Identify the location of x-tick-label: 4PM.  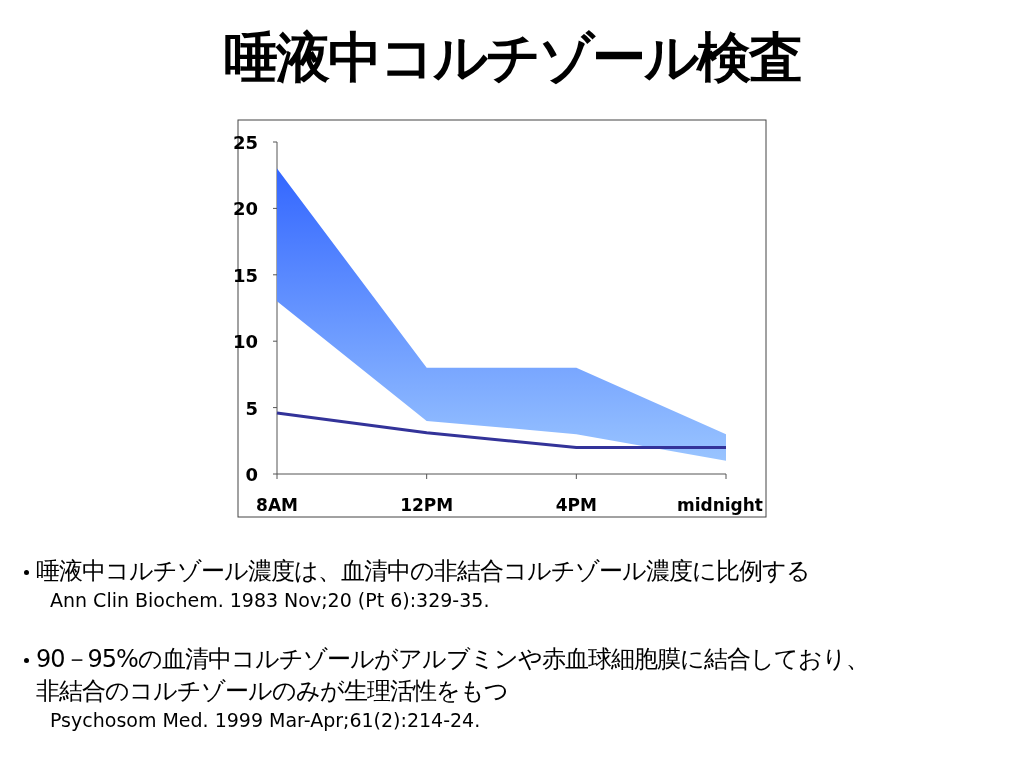
(576, 505).